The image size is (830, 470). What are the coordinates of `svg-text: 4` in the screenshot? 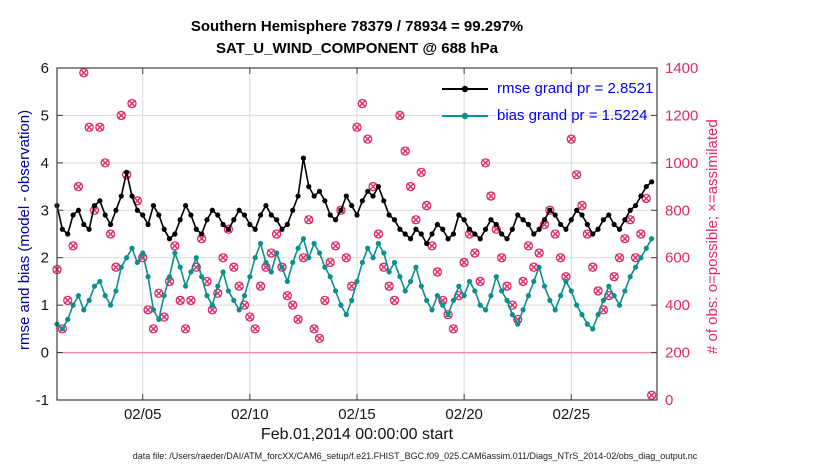 It's located at (45, 163).